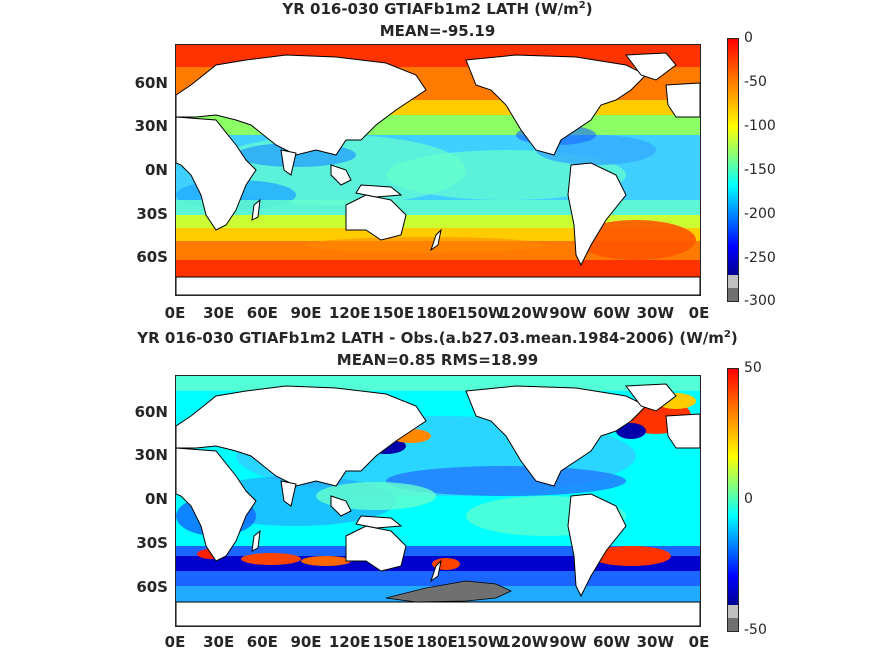 The width and height of the screenshot is (875, 656). I want to click on p1-xtick: 120W, so click(524, 313).